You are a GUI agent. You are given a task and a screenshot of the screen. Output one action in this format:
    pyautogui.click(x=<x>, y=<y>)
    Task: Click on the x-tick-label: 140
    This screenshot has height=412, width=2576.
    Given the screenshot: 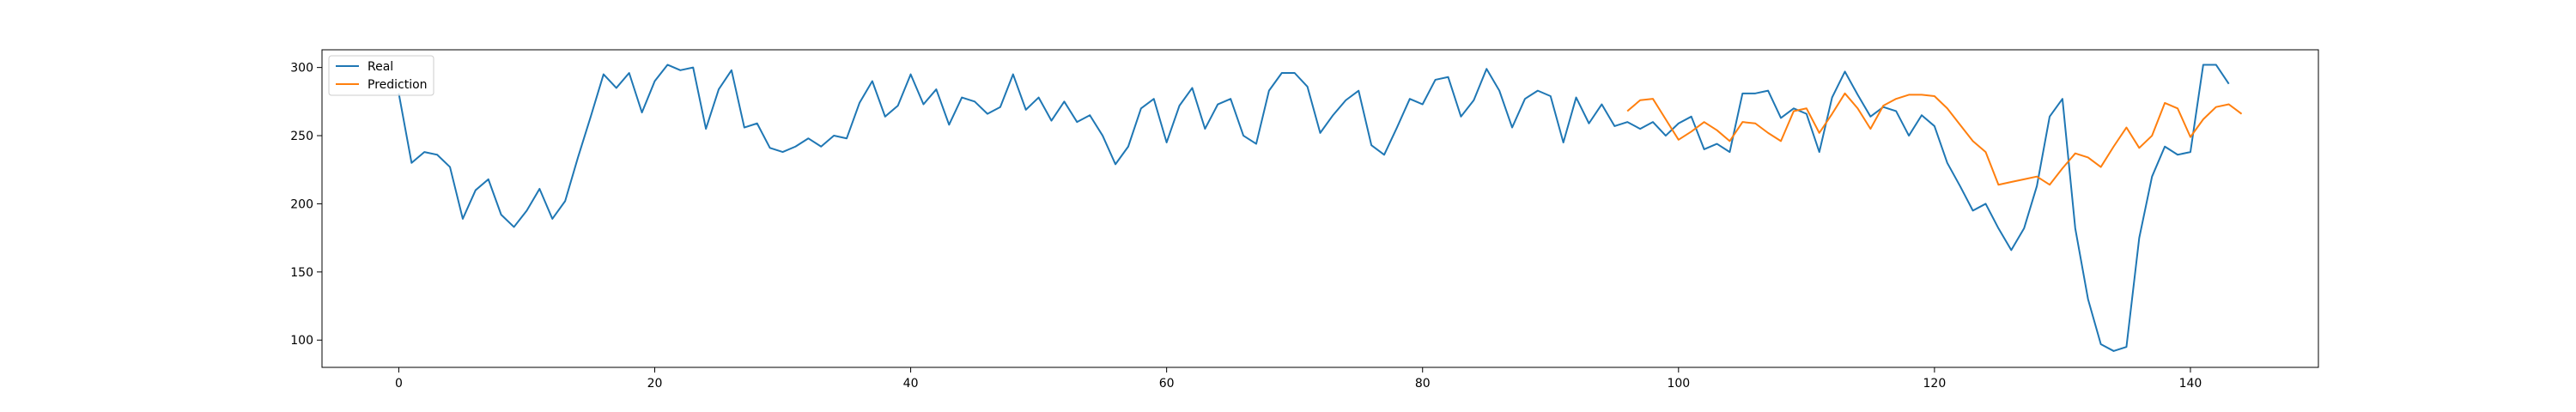 What is the action you would take?
    pyautogui.click(x=2190, y=384)
    